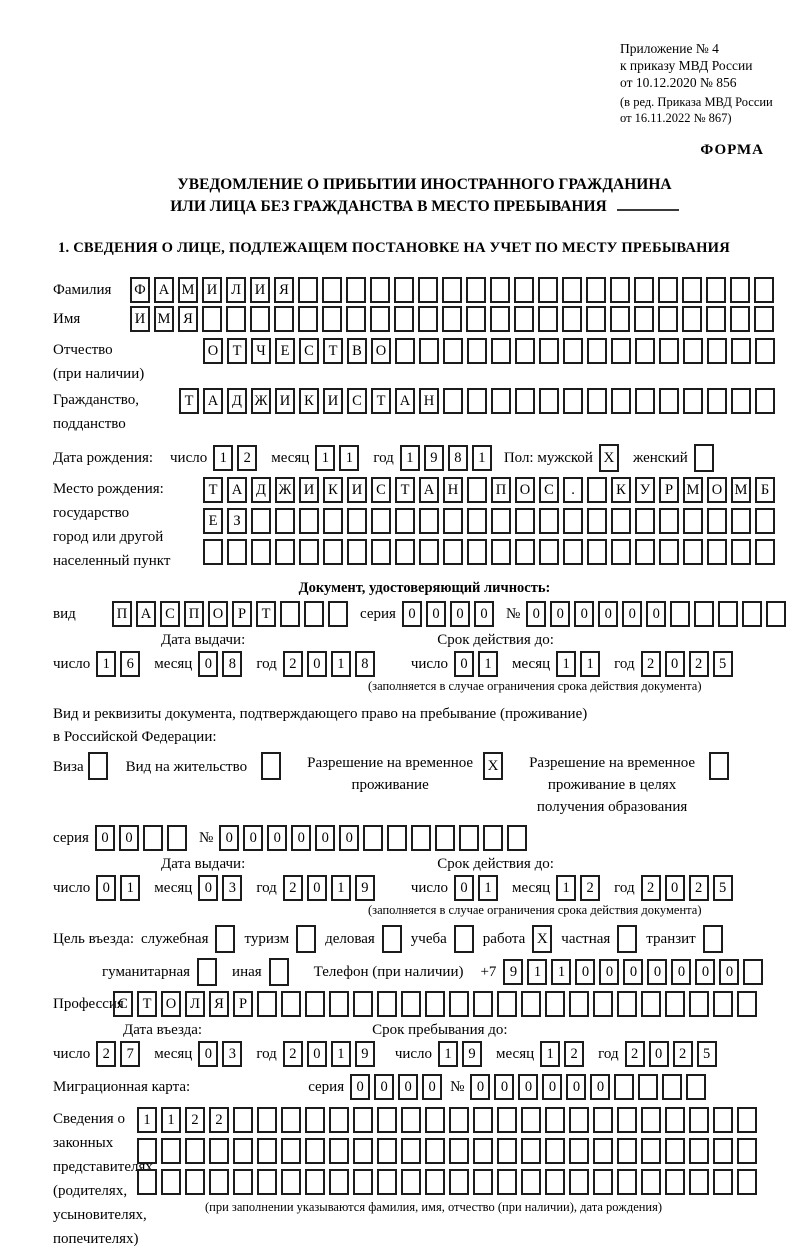 This screenshot has height=1251, width=800. Describe the element at coordinates (123, 1004) in the screenshot. I see `char-cell: С` at that location.